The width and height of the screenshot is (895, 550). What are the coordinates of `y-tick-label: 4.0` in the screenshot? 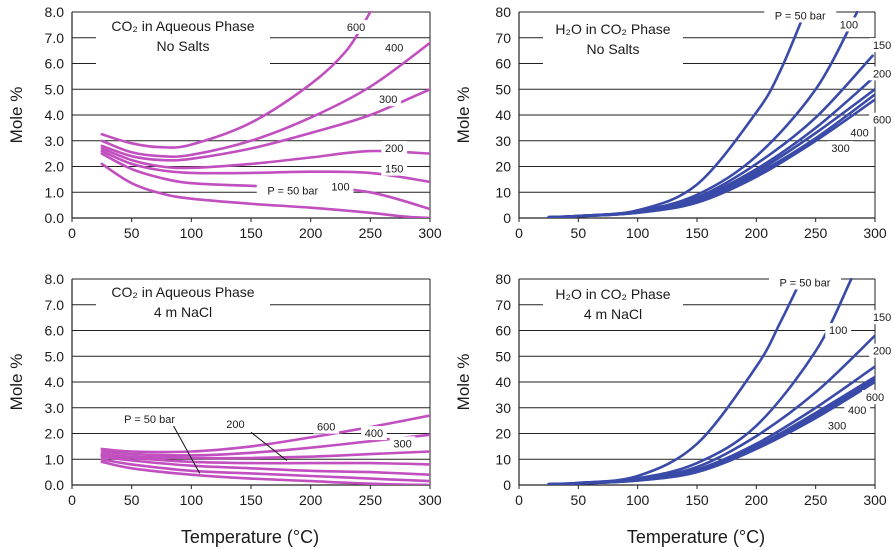 It's located at (55, 382).